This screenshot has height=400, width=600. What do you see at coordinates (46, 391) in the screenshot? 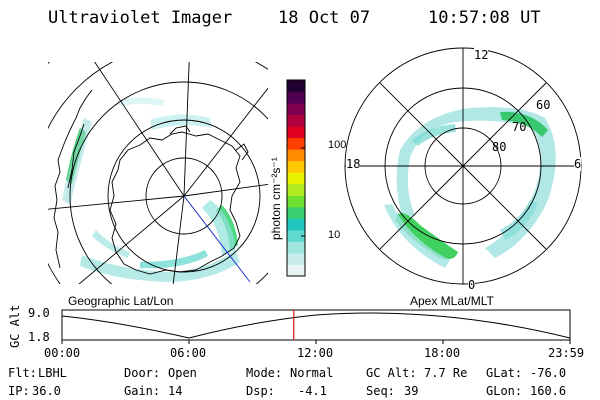
I see `info-ip-value: 36.0` at bounding box center [46, 391].